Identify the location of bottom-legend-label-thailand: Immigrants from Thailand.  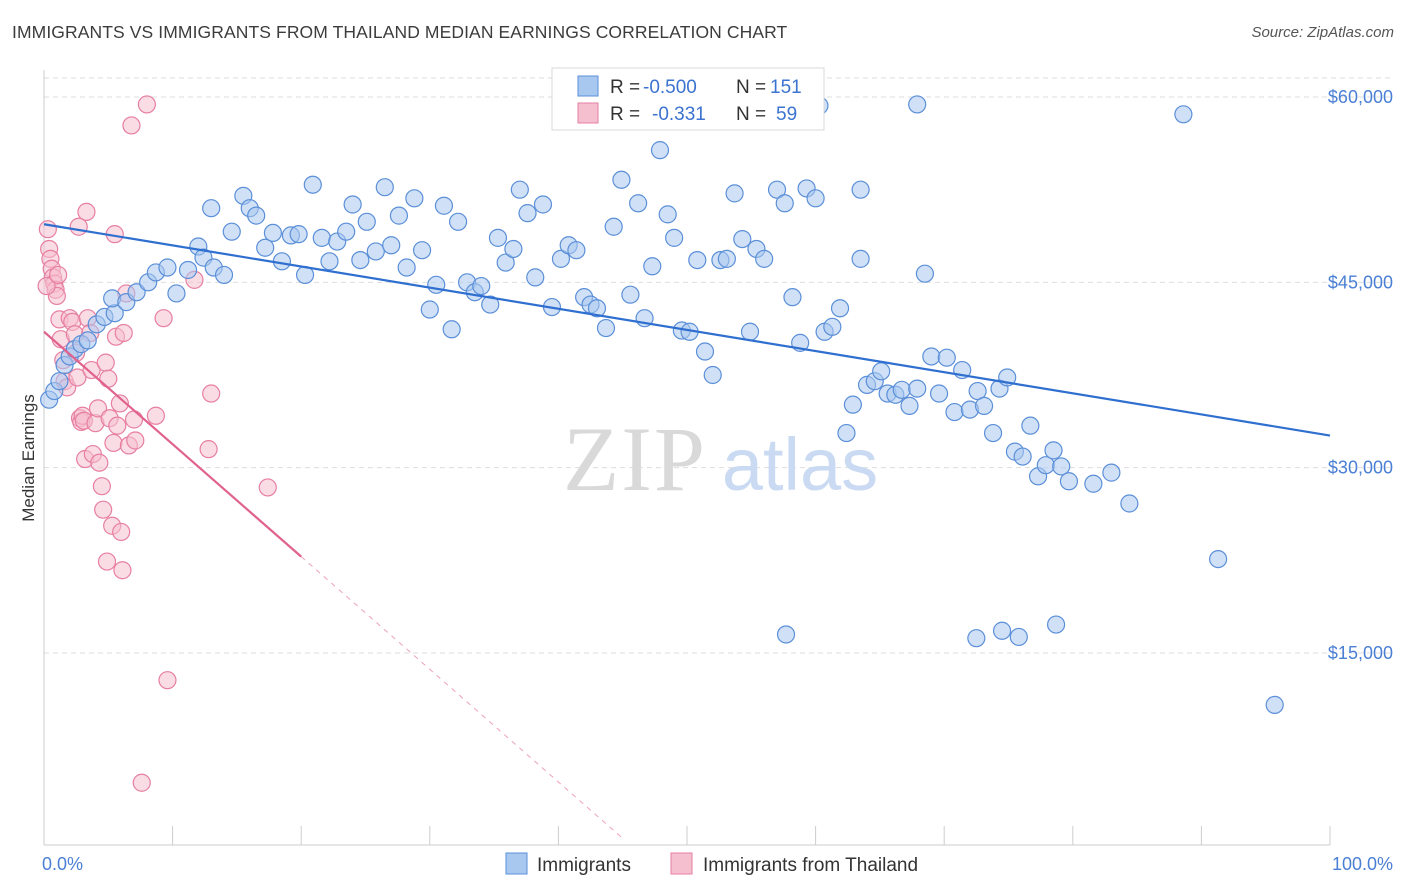
(810, 865).